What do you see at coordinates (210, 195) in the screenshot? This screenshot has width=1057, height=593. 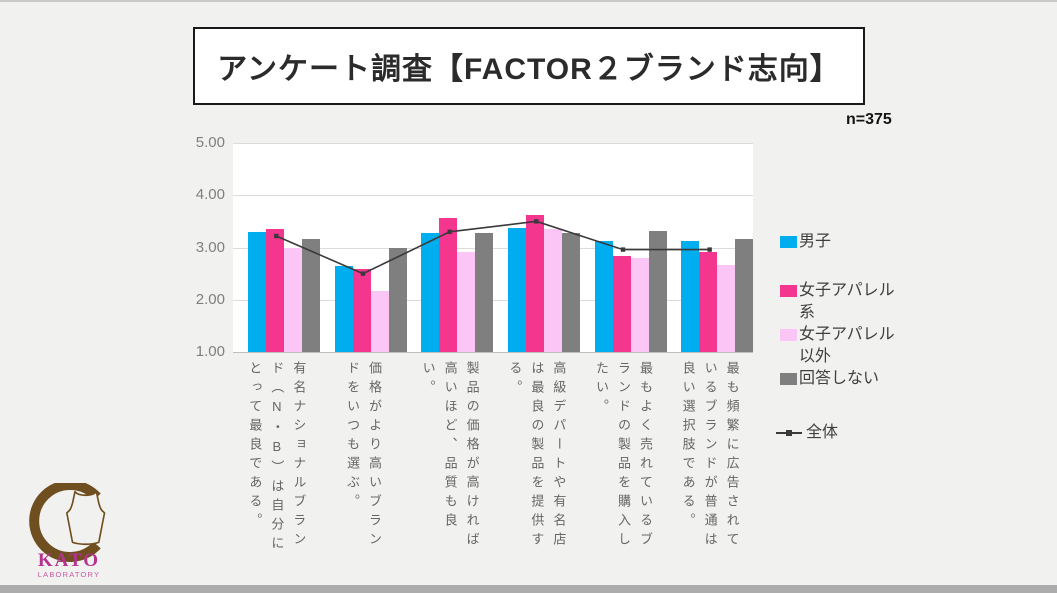 I see `y-axis-tick-label: 4.00` at bounding box center [210, 195].